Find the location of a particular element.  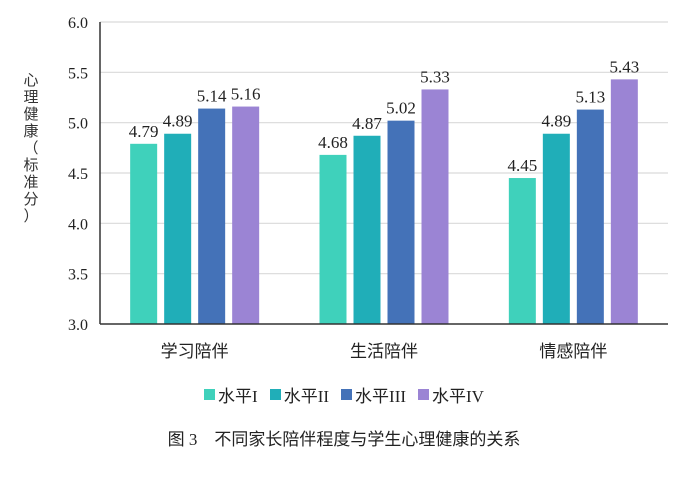

y-tick-label: 3.5 is located at coordinates (78, 275).